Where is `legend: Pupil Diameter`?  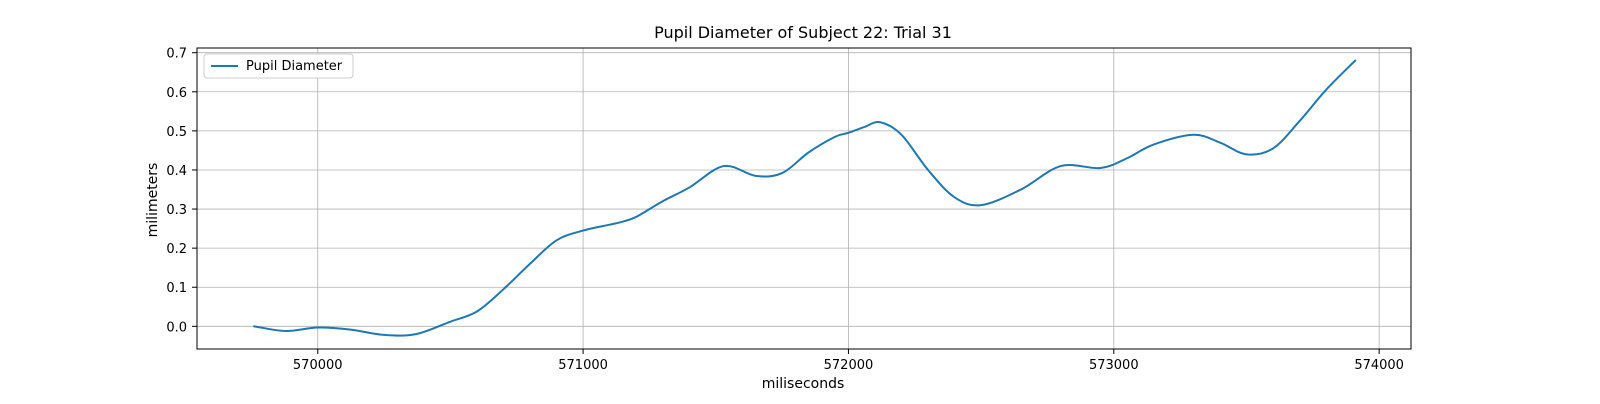 legend: Pupil Diameter is located at coordinates (278, 66).